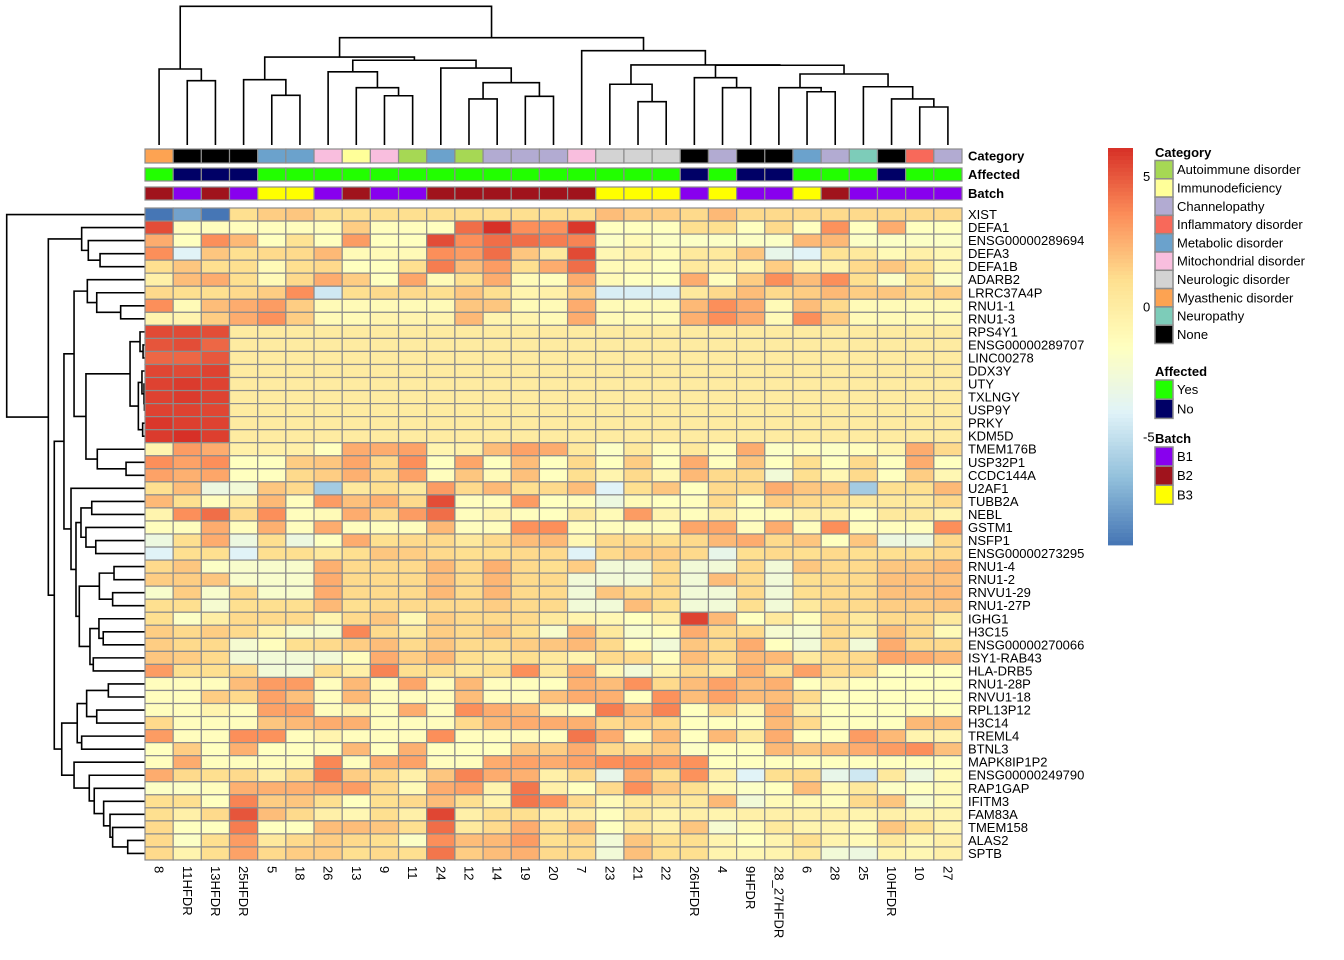  Describe the element at coordinates (990, 527) in the screenshot. I see `row-label: GSTM1` at that location.